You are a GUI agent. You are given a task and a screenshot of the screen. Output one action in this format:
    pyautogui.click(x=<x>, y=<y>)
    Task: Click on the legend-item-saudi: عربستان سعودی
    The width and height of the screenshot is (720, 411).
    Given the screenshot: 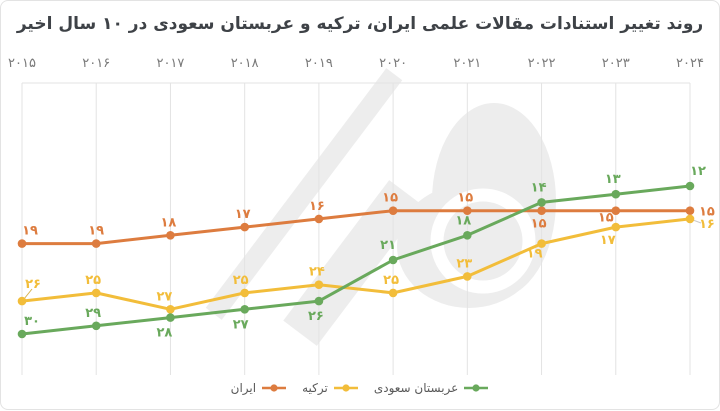 What is the action you would take?
    pyautogui.click(x=432, y=388)
    